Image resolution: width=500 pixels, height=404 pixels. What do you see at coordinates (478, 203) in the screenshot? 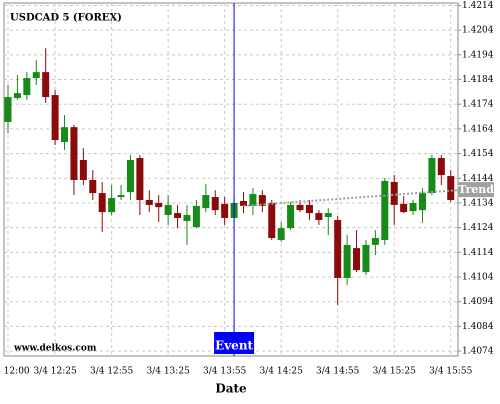
I see `y-tick-label: 1.4134` at bounding box center [478, 203].